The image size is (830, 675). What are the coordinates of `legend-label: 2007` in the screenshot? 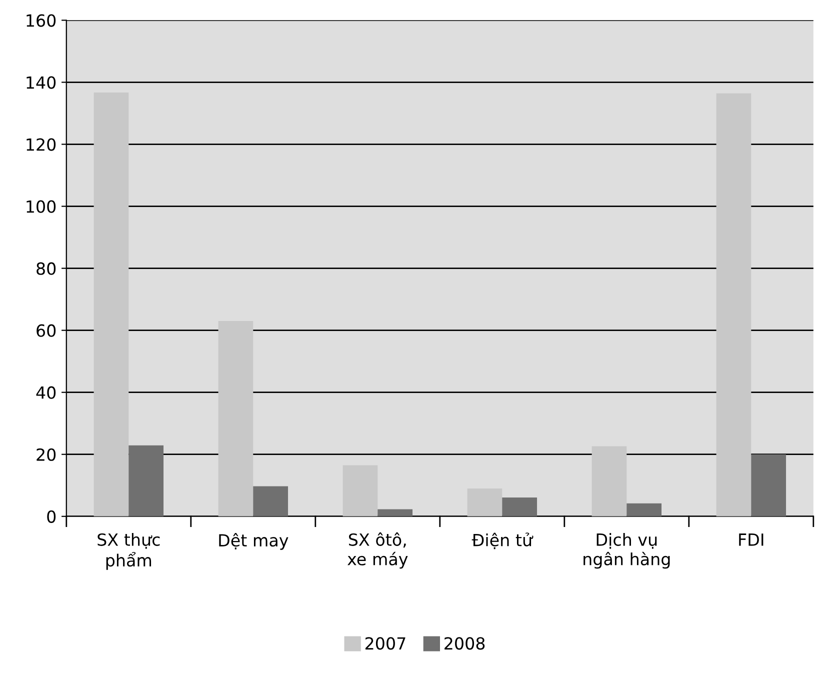 It's located at (385, 643).